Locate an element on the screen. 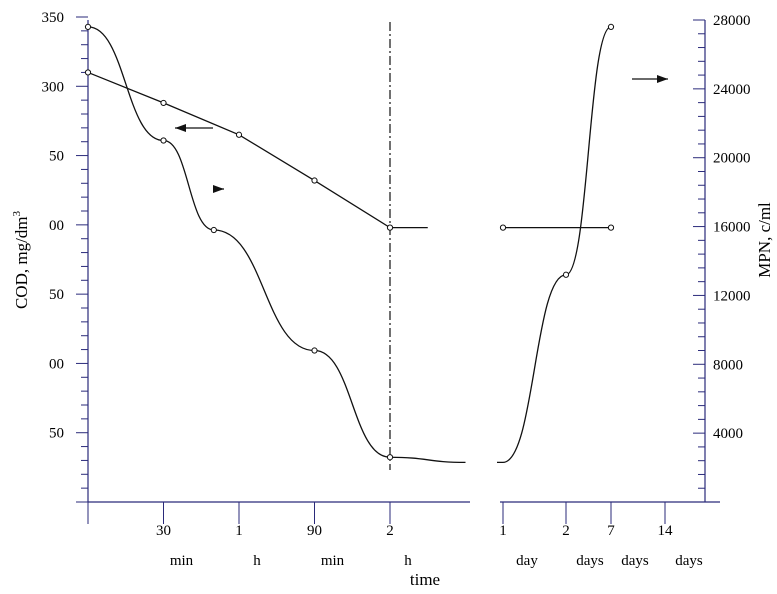  x-axis-title: time is located at coordinates (425, 579).